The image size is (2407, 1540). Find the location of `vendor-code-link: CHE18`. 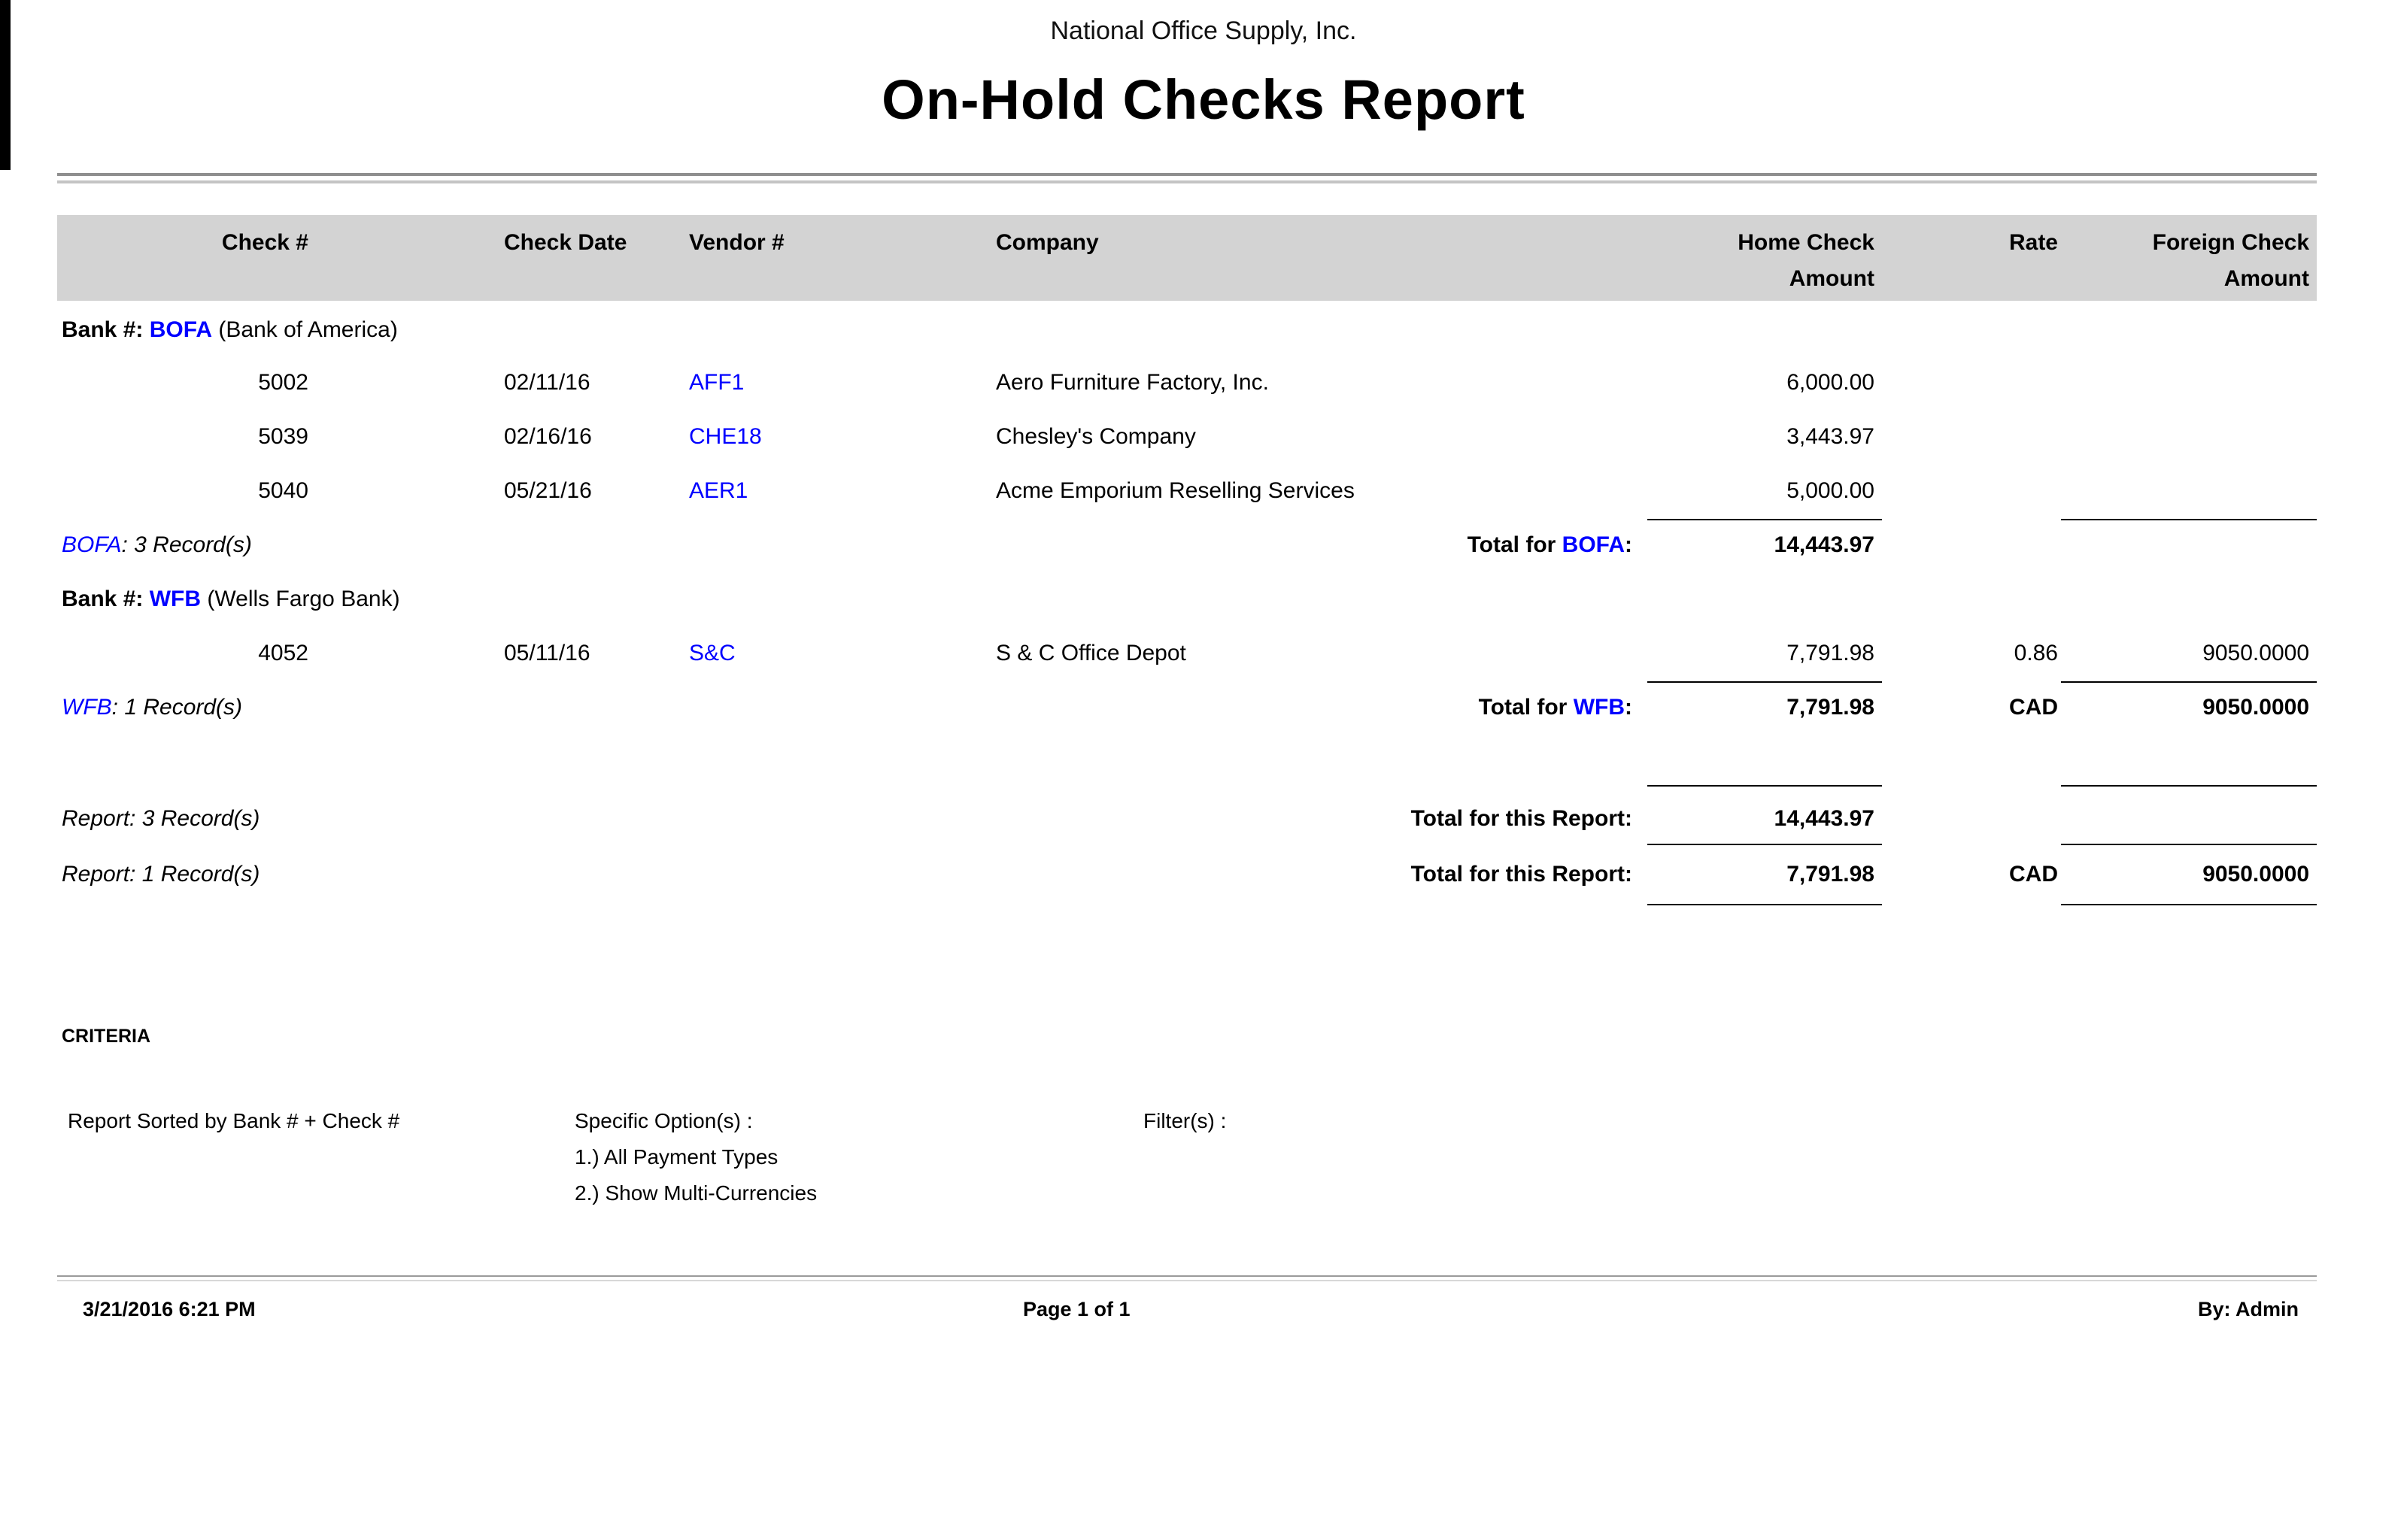

vendor-code-link: CHE18 is located at coordinates (725, 437).